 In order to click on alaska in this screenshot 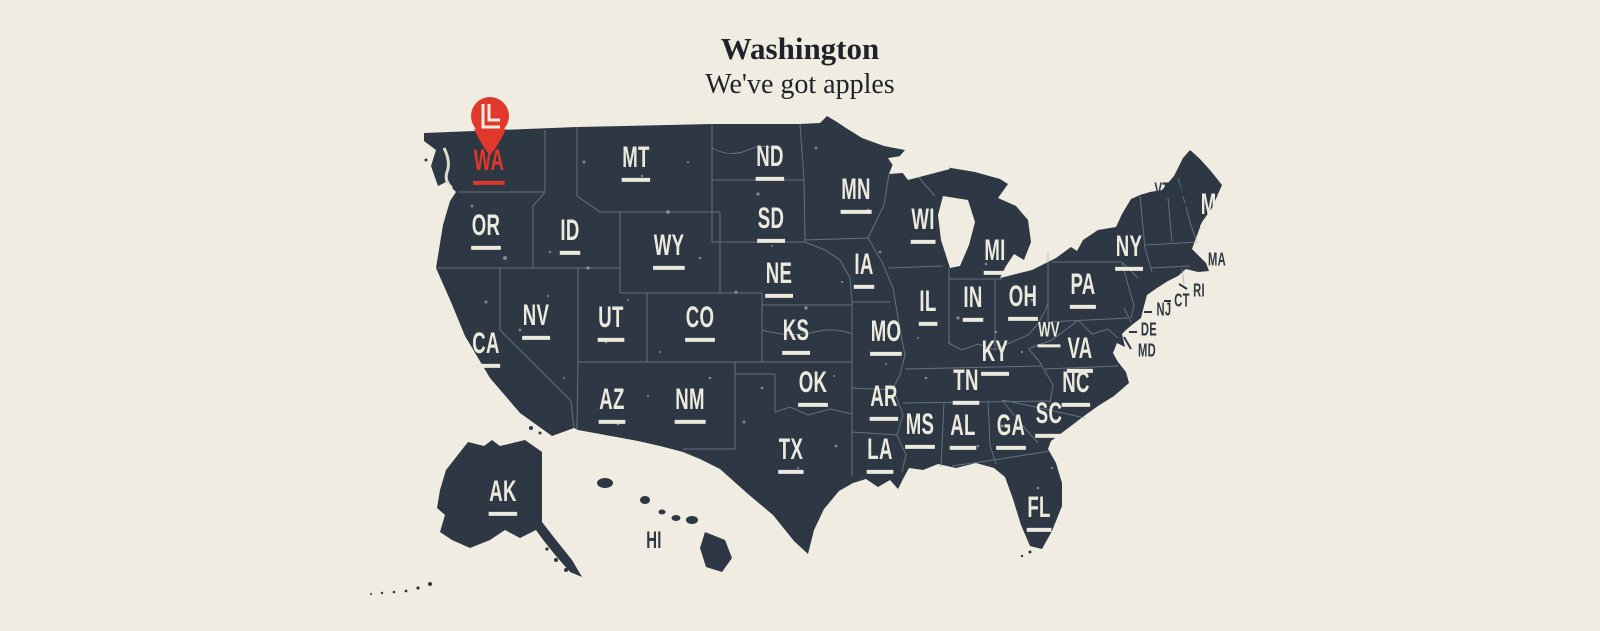, I will do `click(509, 508)`.